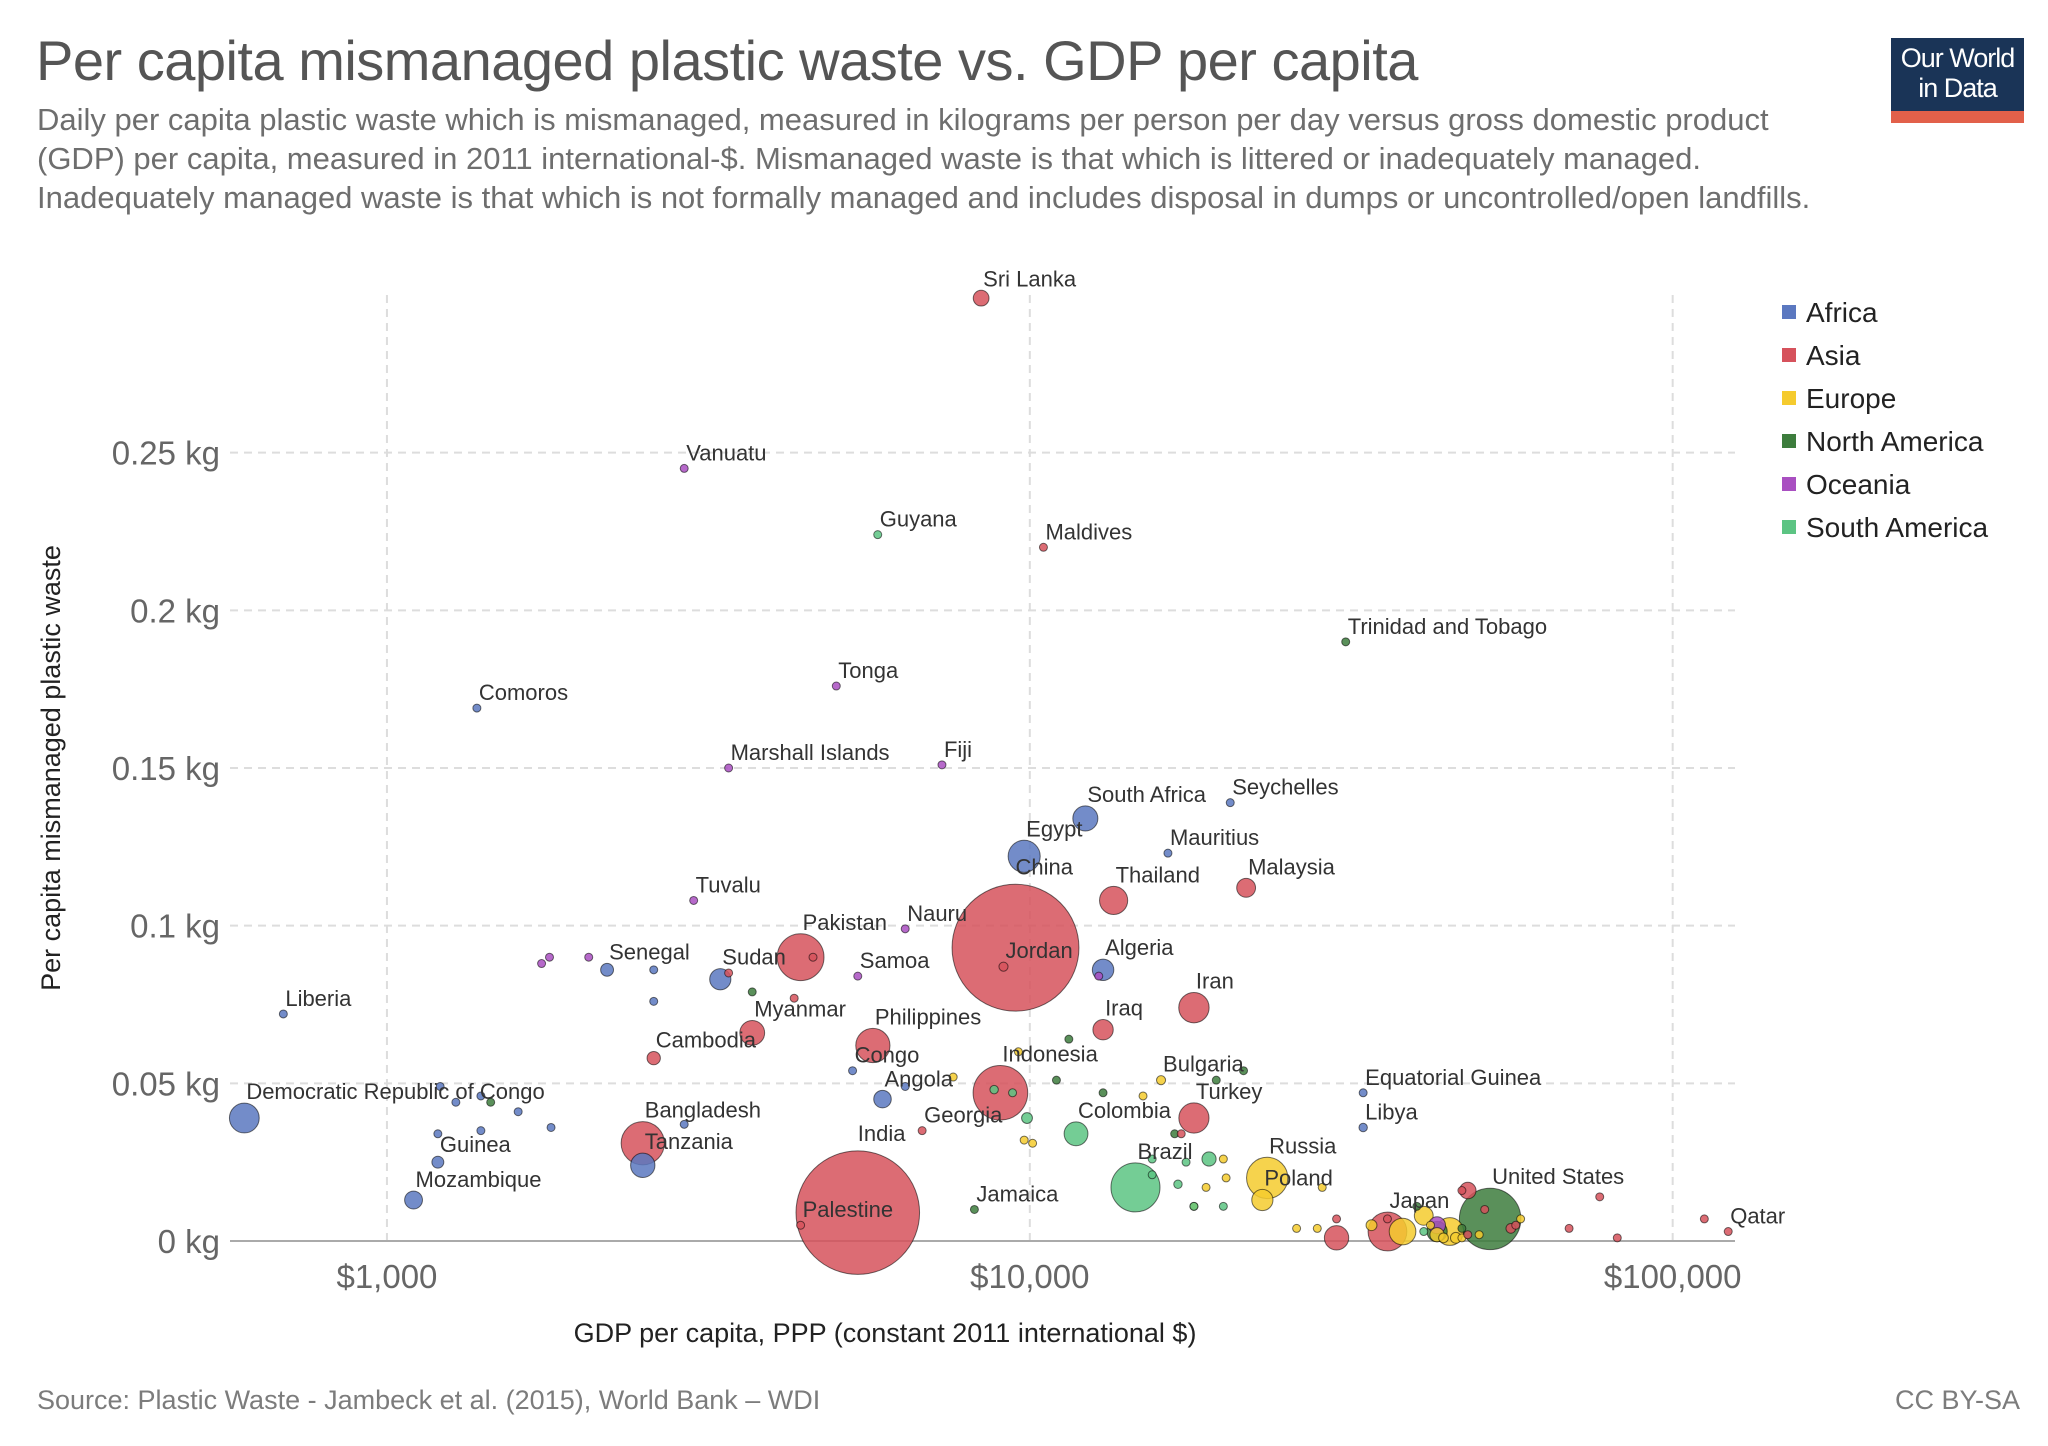  What do you see at coordinates (1103, 1030) in the screenshot?
I see `point-iraq` at bounding box center [1103, 1030].